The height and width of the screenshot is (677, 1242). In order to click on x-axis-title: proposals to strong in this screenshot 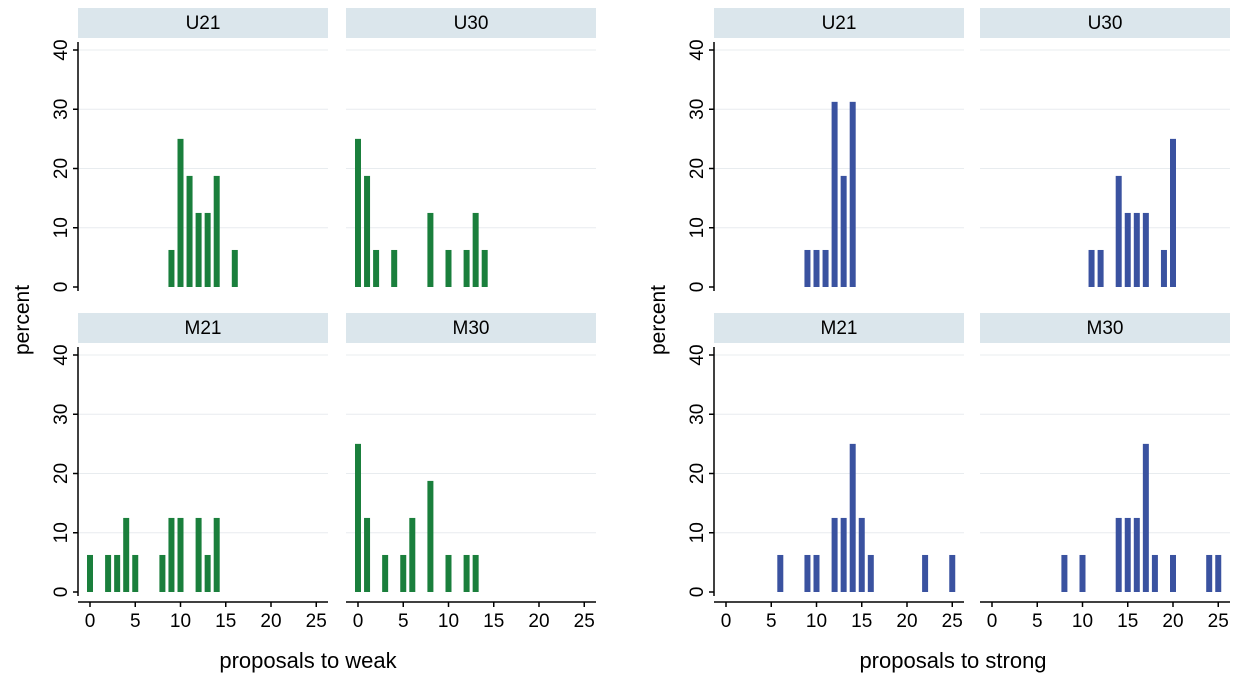, I will do `click(952, 660)`.